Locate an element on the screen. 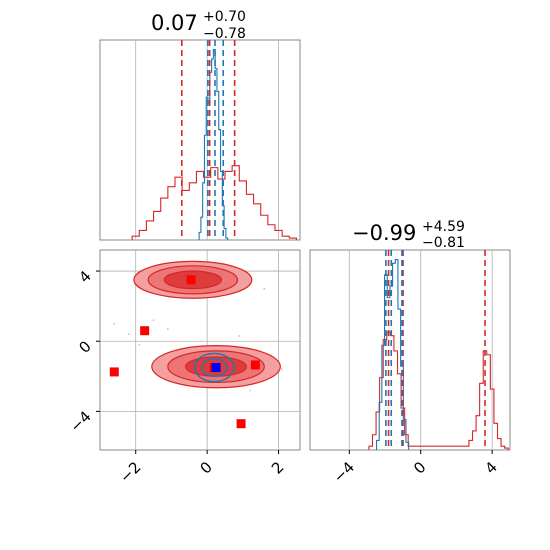 The image size is (550, 550). histogram-y-tick-label-1: 0 is located at coordinates (419, 467).